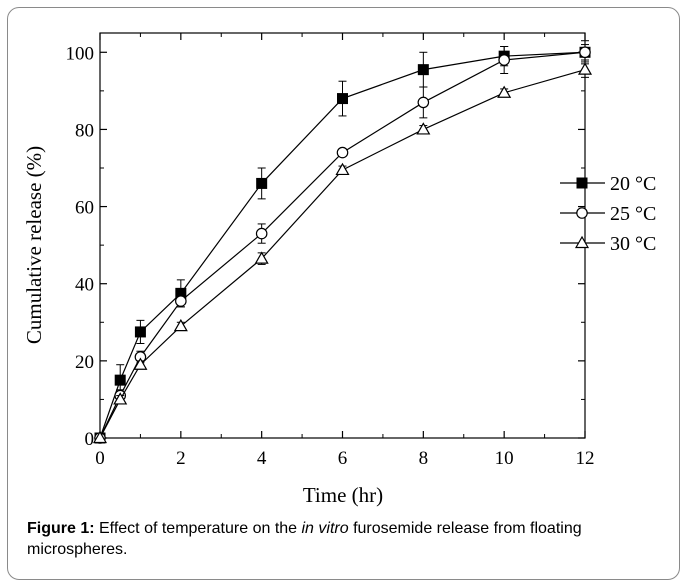 This screenshot has height=586, width=687. What do you see at coordinates (84, 362) in the screenshot?
I see `y-tick-label: 20` at bounding box center [84, 362].